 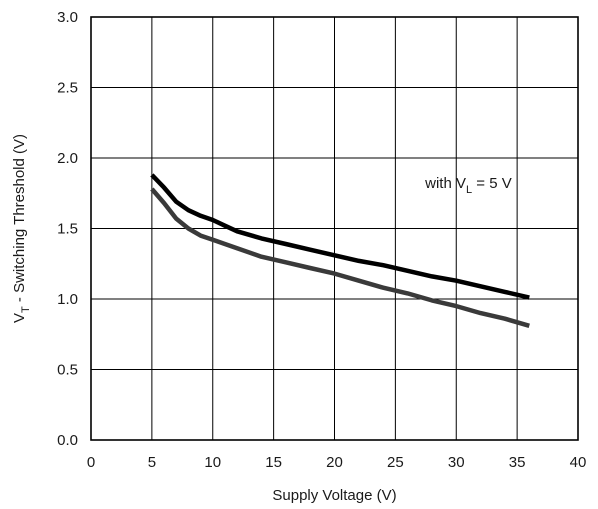 I want to click on y-tick-label: 0.0, so click(x=67, y=440).